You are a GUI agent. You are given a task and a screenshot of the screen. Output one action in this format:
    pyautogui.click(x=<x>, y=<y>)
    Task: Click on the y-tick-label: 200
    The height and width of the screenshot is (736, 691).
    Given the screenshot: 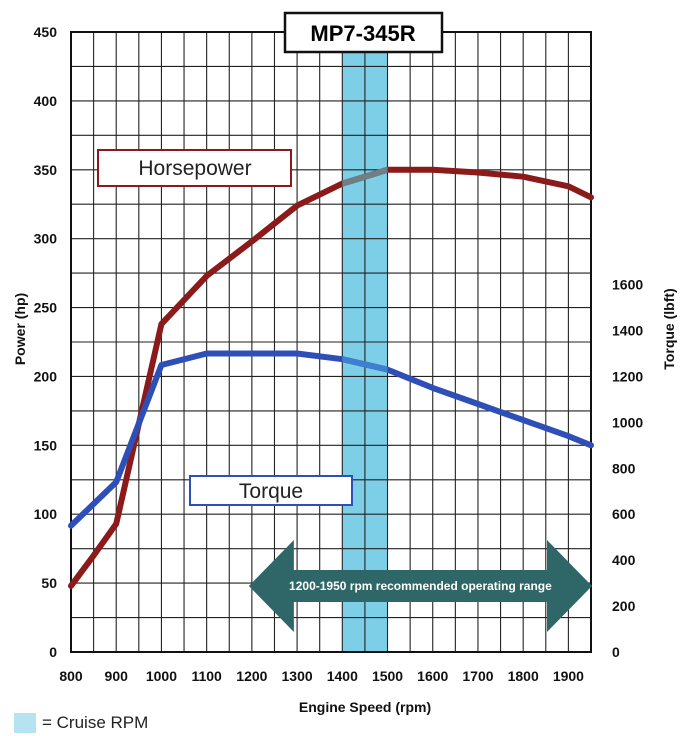 What is the action you would take?
    pyautogui.click(x=46, y=376)
    